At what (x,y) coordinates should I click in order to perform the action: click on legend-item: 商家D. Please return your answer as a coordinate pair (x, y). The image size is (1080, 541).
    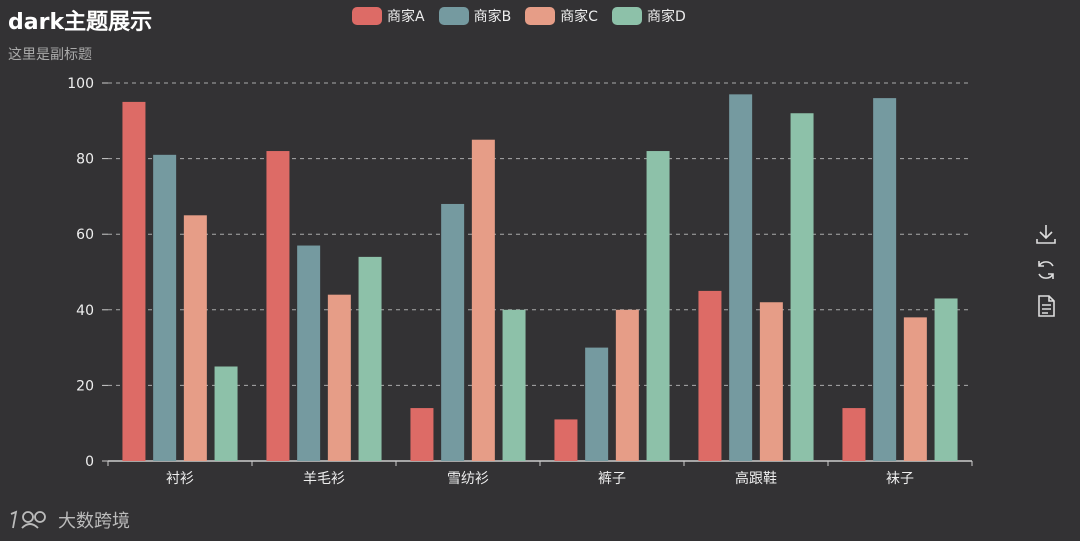
    Looking at the image, I should click on (648, 16).